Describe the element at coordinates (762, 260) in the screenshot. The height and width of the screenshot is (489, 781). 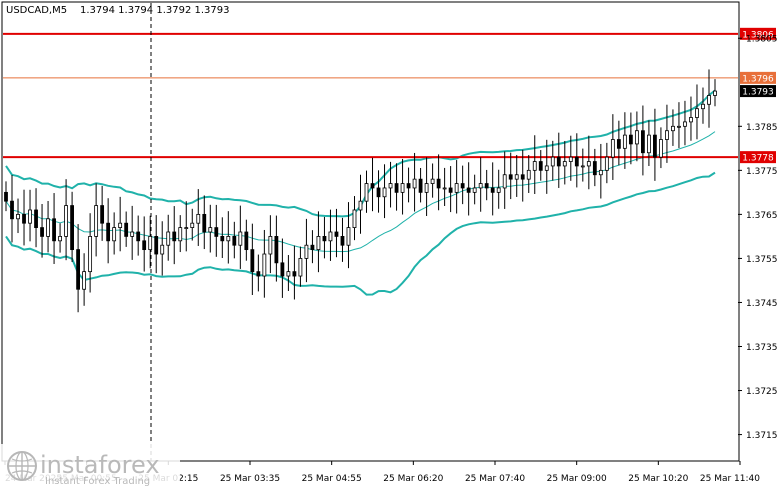
I see `y-tick-label: 1.3755` at that location.